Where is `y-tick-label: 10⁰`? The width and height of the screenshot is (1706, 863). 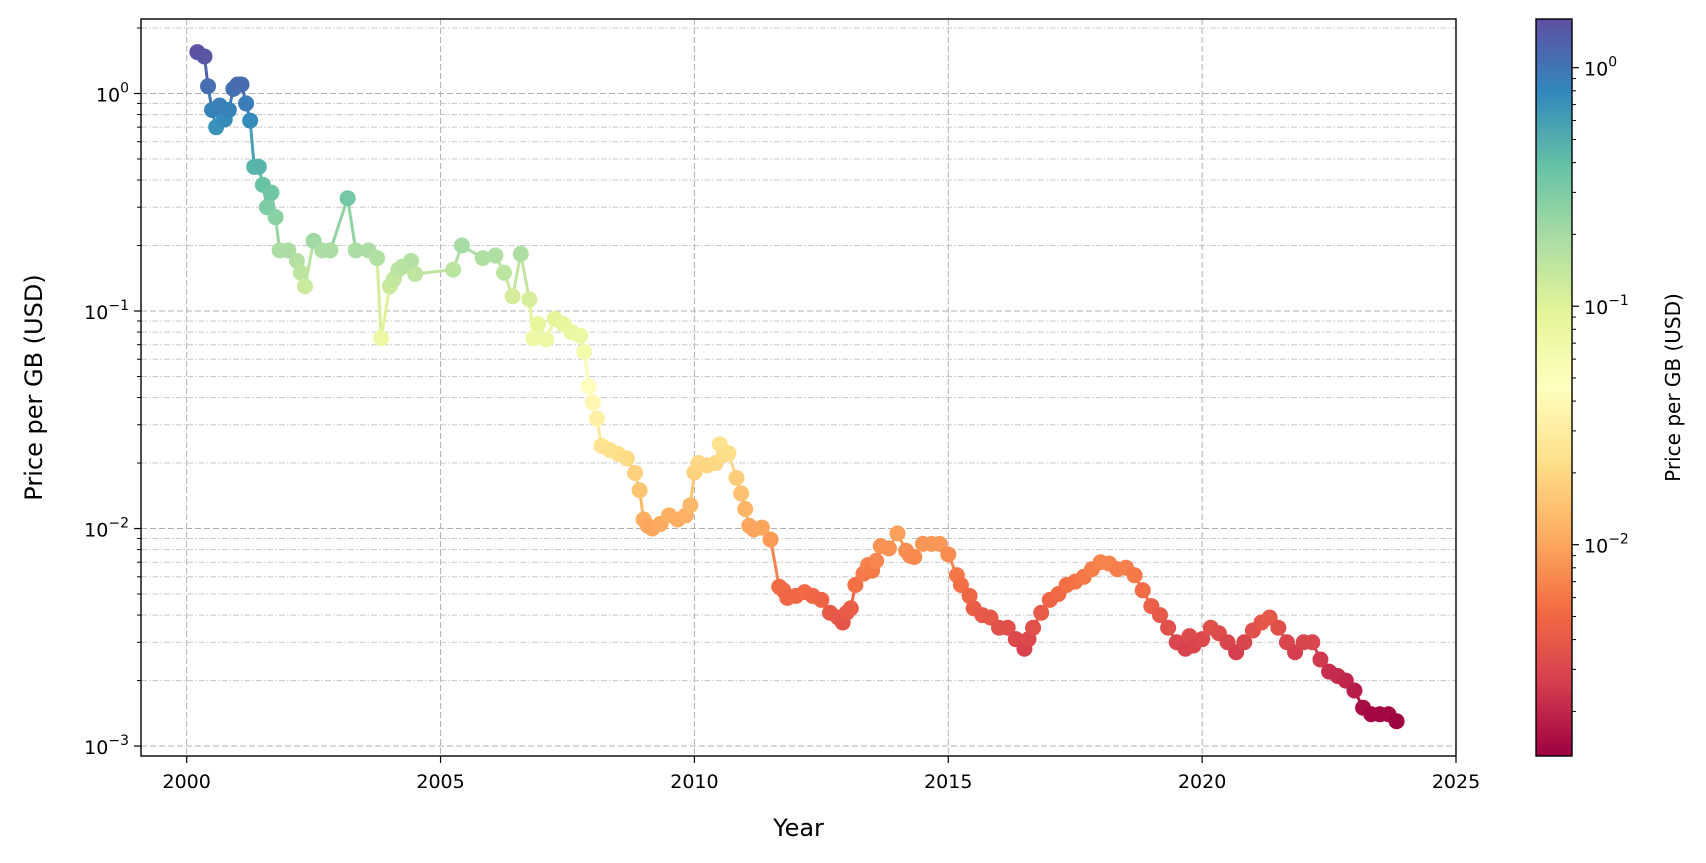 y-tick-label: 10⁰ is located at coordinates (112, 93).